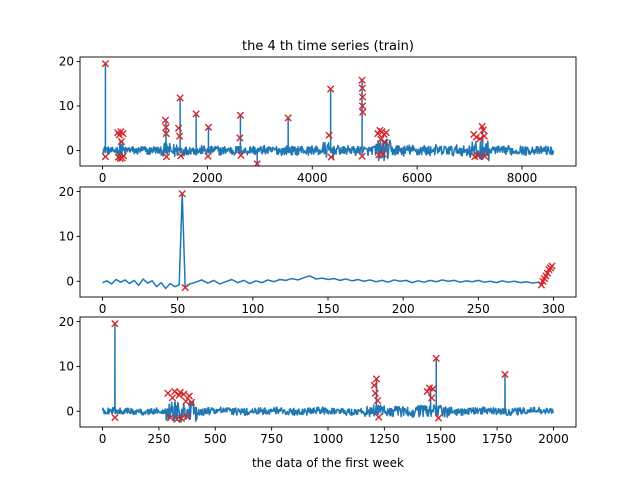 This screenshot has height=480, width=640. What do you see at coordinates (215, 439) in the screenshot?
I see `x-tick-label: 500` at bounding box center [215, 439].